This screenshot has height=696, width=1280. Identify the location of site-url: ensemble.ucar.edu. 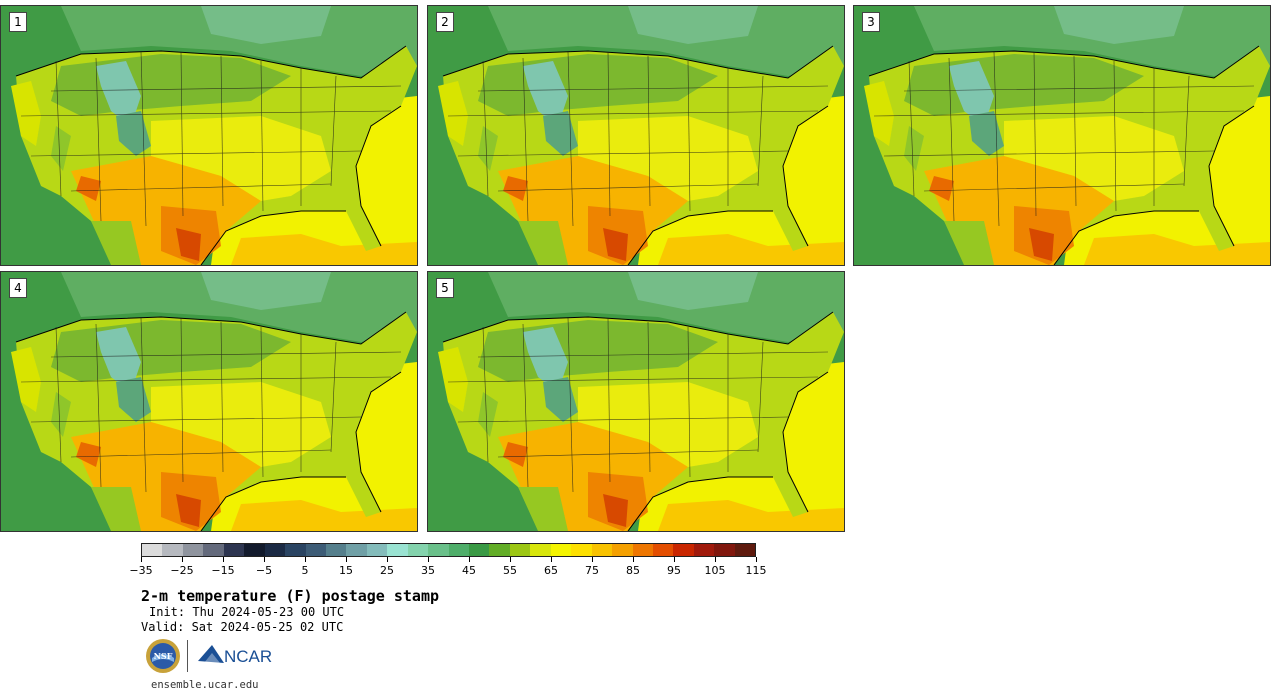
(205, 685).